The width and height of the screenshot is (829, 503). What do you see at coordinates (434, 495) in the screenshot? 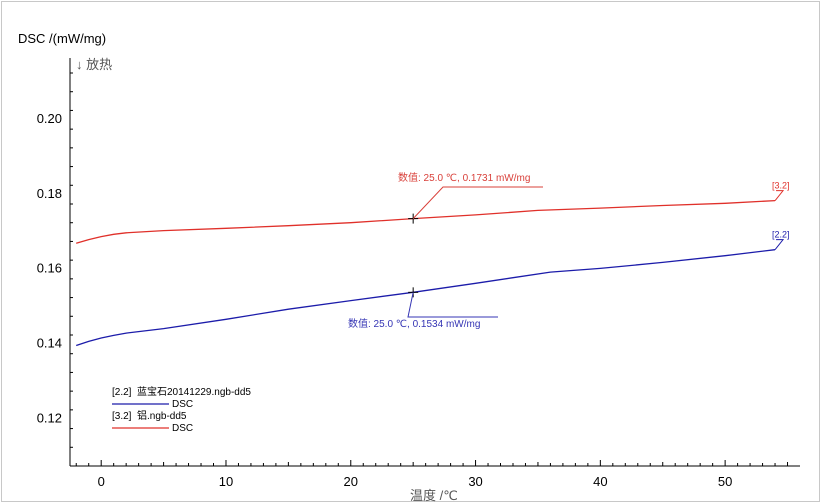
I see `x-axis-title: 温度 /℃` at bounding box center [434, 495].